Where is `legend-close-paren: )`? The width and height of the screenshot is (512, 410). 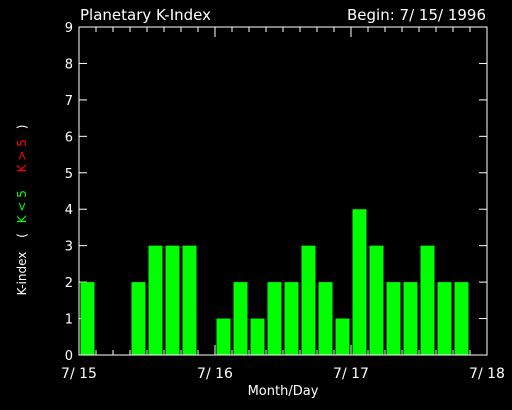 legend-close-paren: ) is located at coordinates (22, 127).